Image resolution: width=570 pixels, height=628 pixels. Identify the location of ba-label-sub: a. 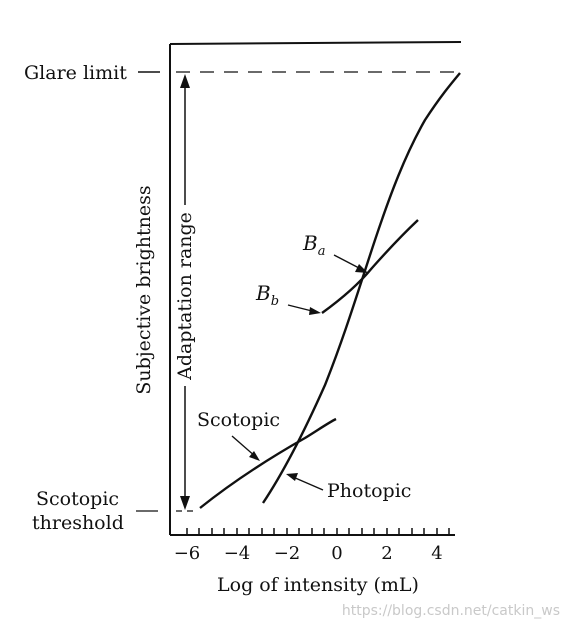
(322, 251).